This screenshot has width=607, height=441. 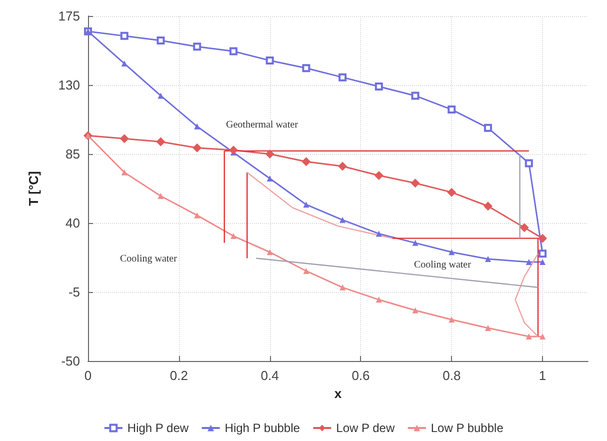 I want to click on y-tick-label: 130, so click(x=69, y=85).